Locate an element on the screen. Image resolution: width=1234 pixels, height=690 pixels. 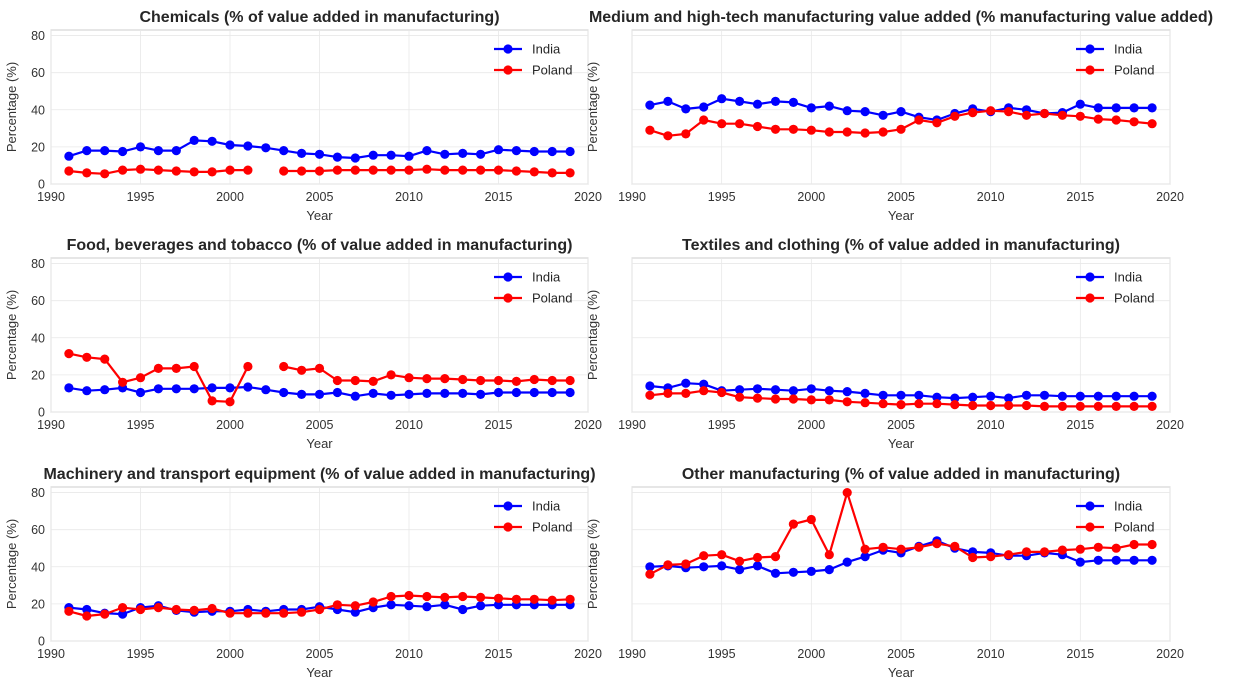
legend-item-india: India is located at coordinates (1109, 506).